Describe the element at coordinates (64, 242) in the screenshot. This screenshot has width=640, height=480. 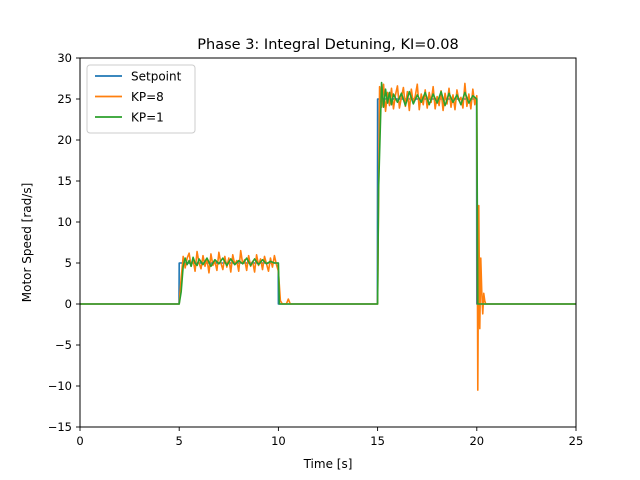
I see `y-axis-ticks: −15 −10 −5 0 5 10 15 20 25 30` at that location.